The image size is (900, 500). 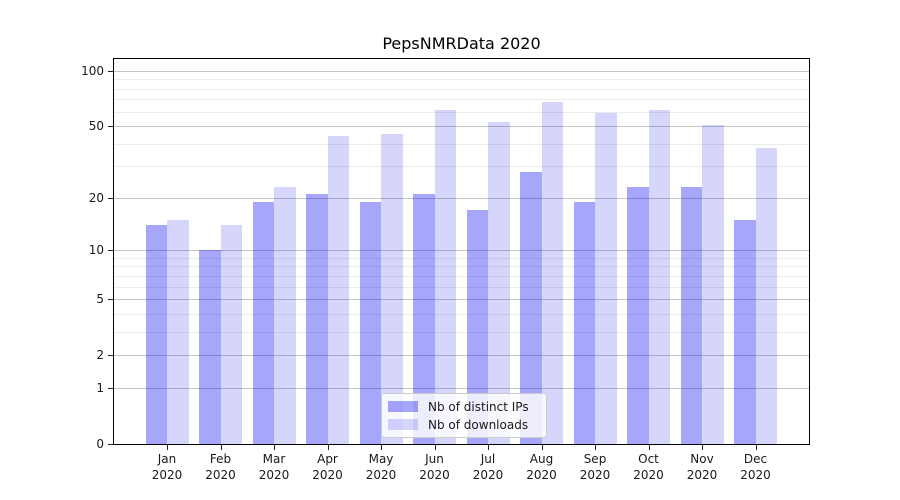 I want to click on bar-jul-downloads, so click(x=499, y=282).